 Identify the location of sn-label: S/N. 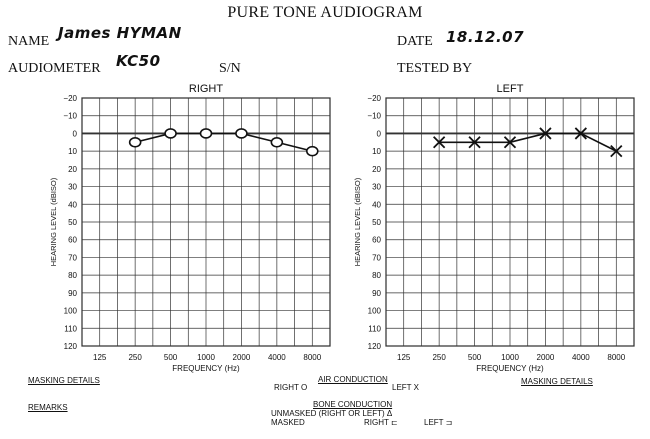
(230, 68).